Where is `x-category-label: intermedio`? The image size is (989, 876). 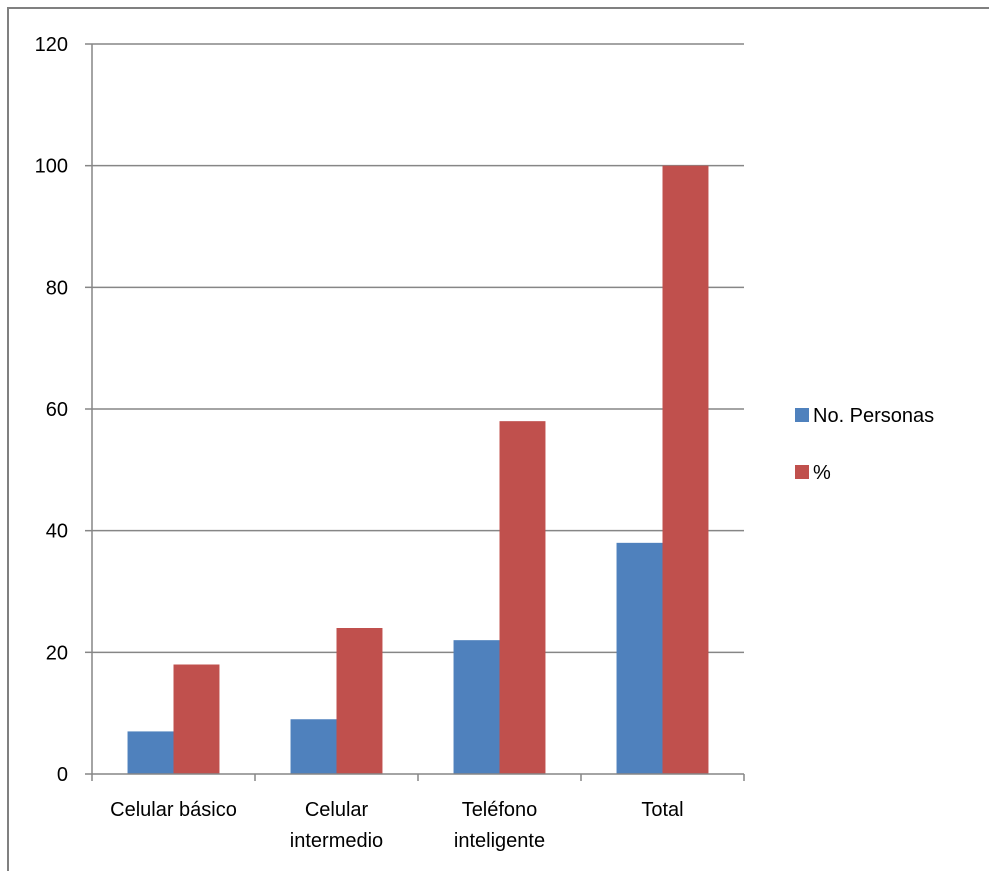
x-category-label: intermedio is located at coordinates (336, 841).